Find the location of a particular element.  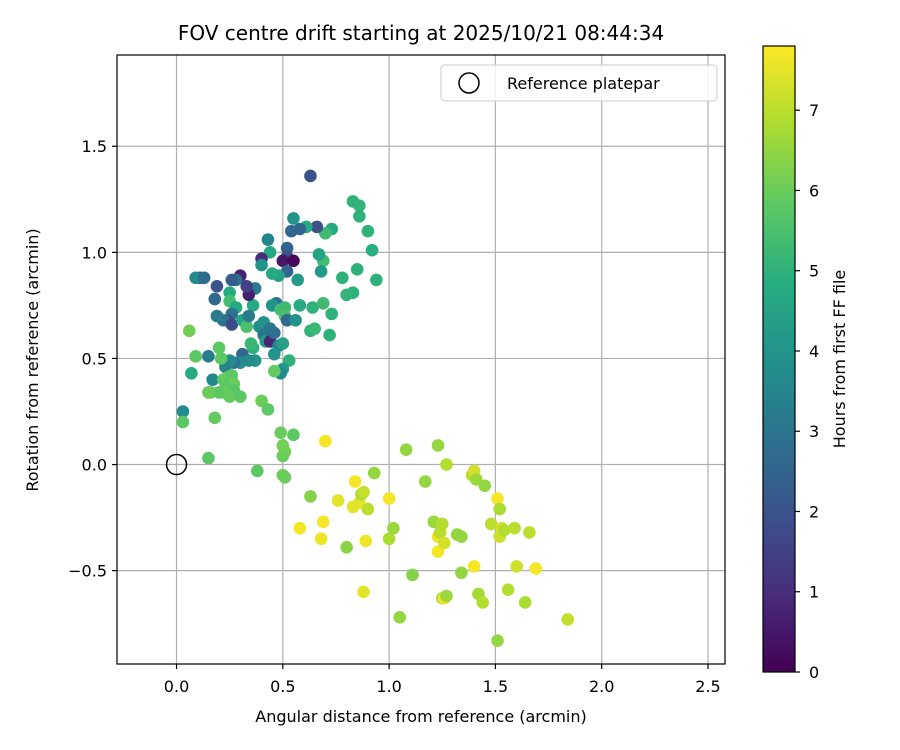

colorbar-tick-label: 3 is located at coordinates (814, 431).